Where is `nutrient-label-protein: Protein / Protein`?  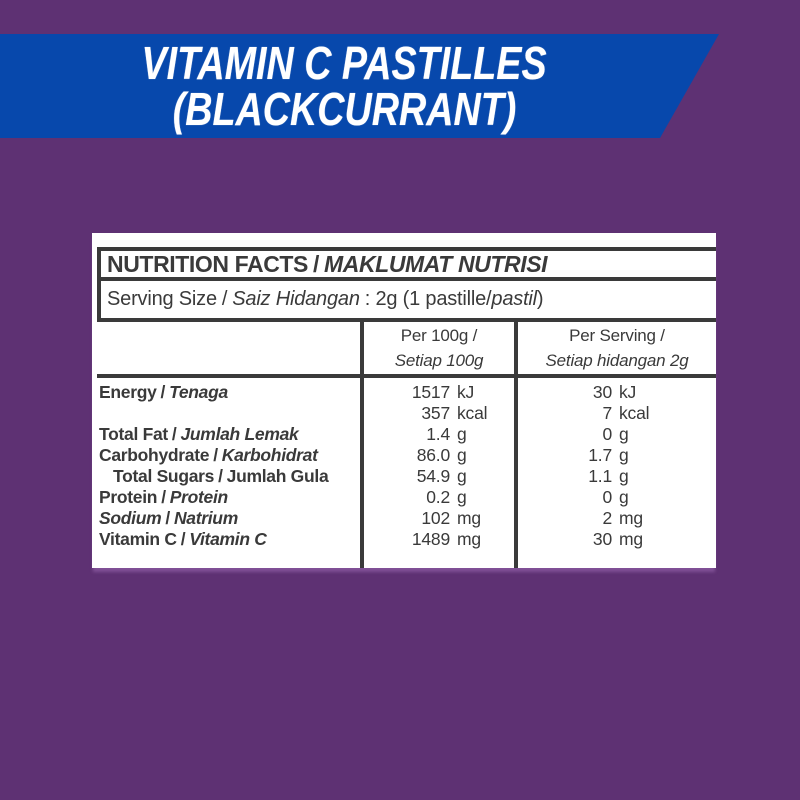
nutrient-label-protein: Protein / Protein is located at coordinates (163, 497).